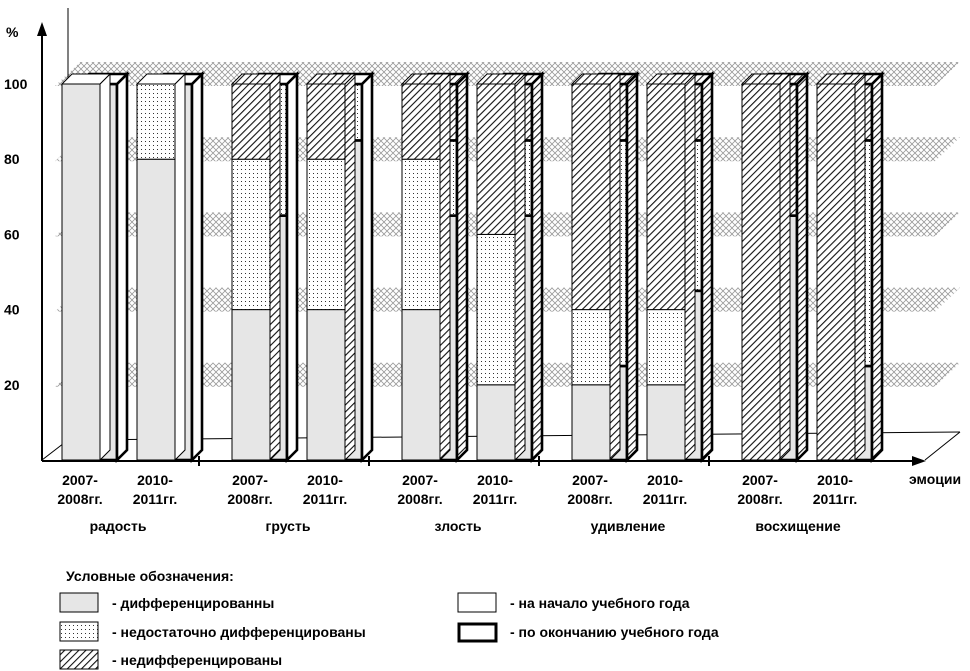 This screenshot has height=671, width=970. Describe the element at coordinates (632, 267) in the screenshot. I see `bar-end-g3-p0-side` at that location.